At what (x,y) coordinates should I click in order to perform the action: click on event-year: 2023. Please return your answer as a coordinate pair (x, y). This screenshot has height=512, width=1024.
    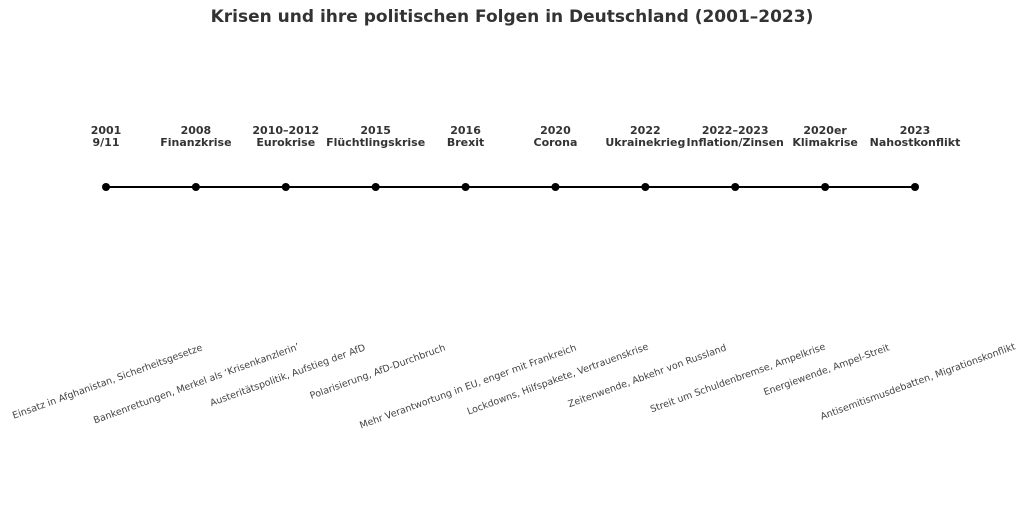
    Looking at the image, I should click on (915, 130).